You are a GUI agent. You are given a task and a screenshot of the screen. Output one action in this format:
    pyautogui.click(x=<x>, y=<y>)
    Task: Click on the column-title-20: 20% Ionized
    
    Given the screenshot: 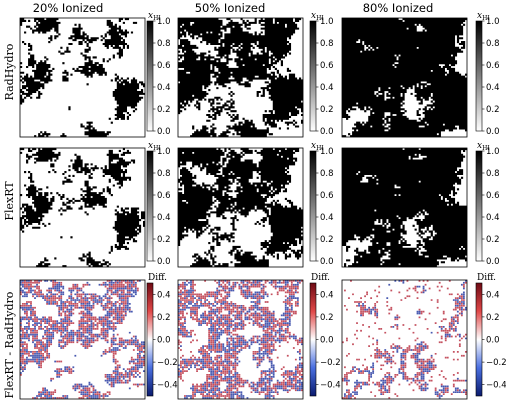 What is the action you would take?
    pyautogui.click(x=68, y=8)
    